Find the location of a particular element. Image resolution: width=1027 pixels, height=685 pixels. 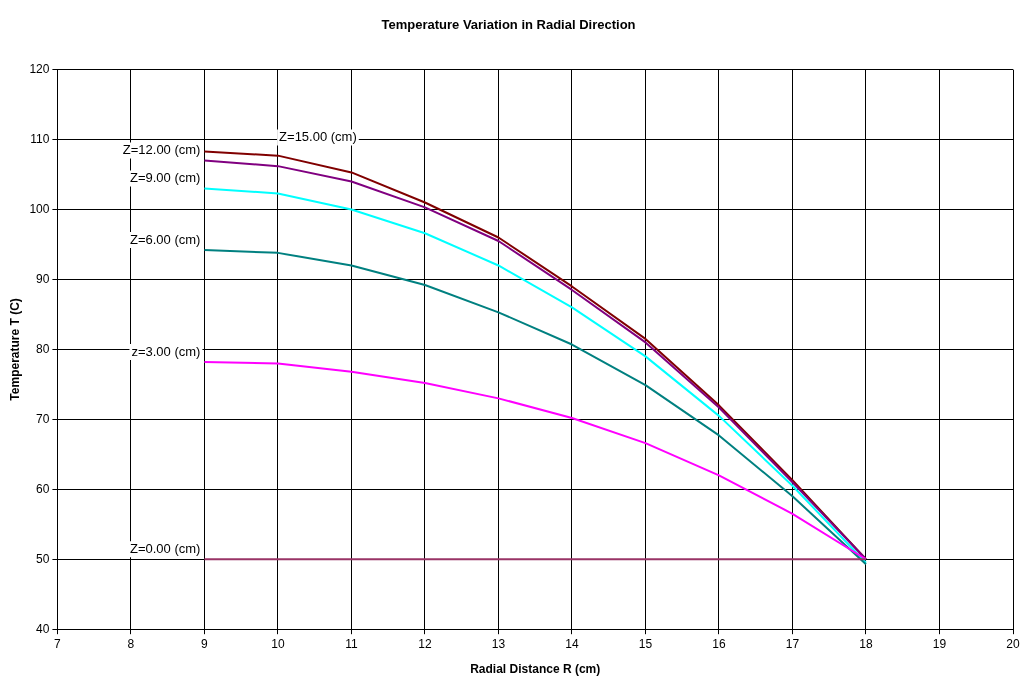

series-label: Z=6.00 (cm) is located at coordinates (165, 239).